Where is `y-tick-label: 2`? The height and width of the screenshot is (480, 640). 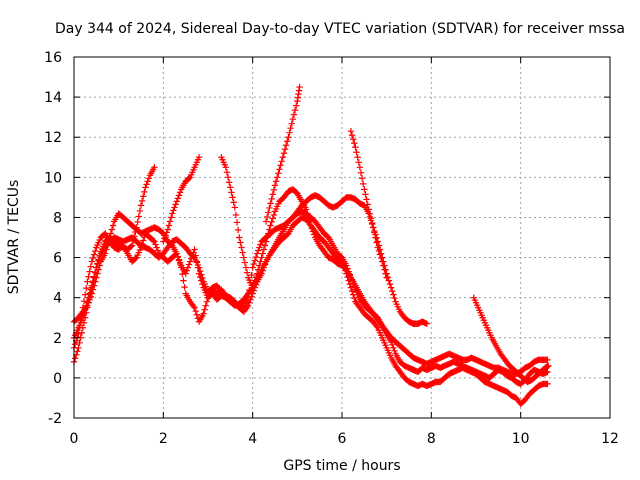
y-tick-label: 2 is located at coordinates (57, 339).